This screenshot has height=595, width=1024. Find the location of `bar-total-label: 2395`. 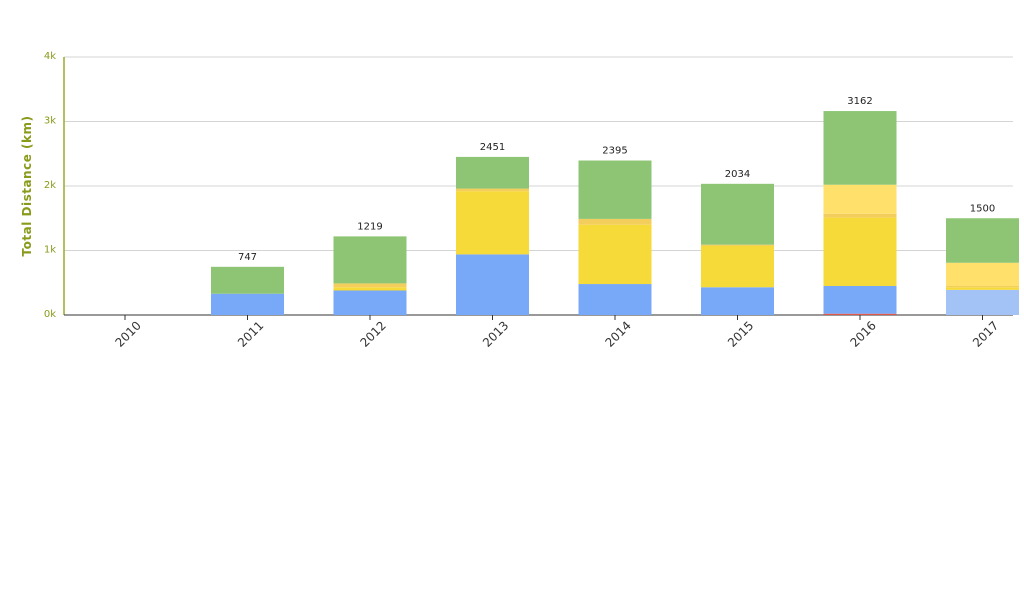

bar-total-label: 2395 is located at coordinates (614, 151).